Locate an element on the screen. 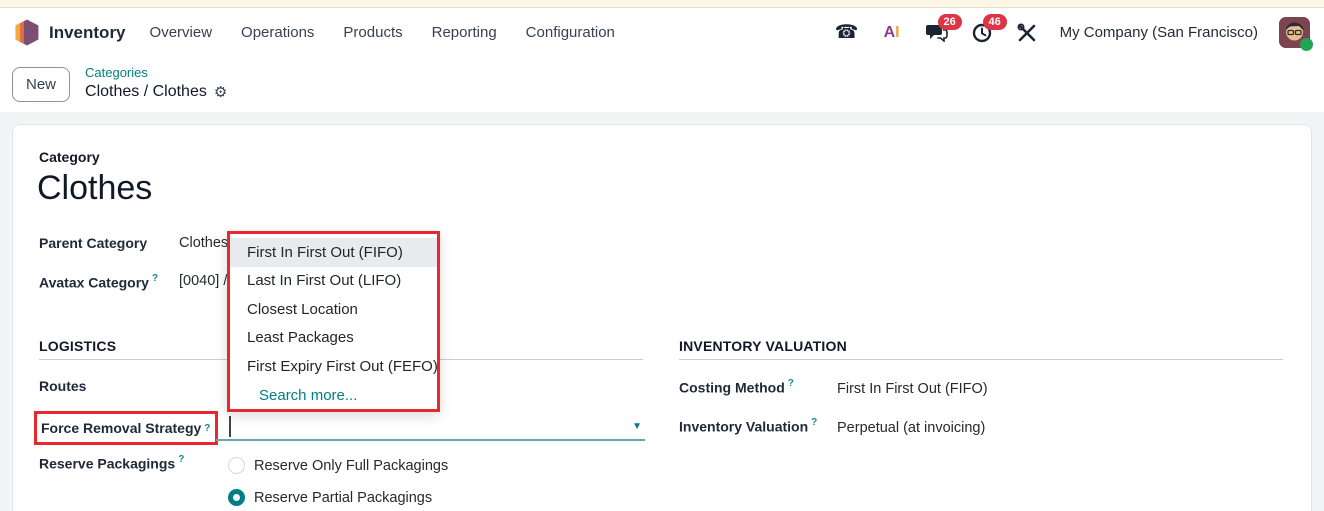 Image resolution: width=1324 pixels, height=511 pixels. clock-glyph is located at coordinates (981, 32).